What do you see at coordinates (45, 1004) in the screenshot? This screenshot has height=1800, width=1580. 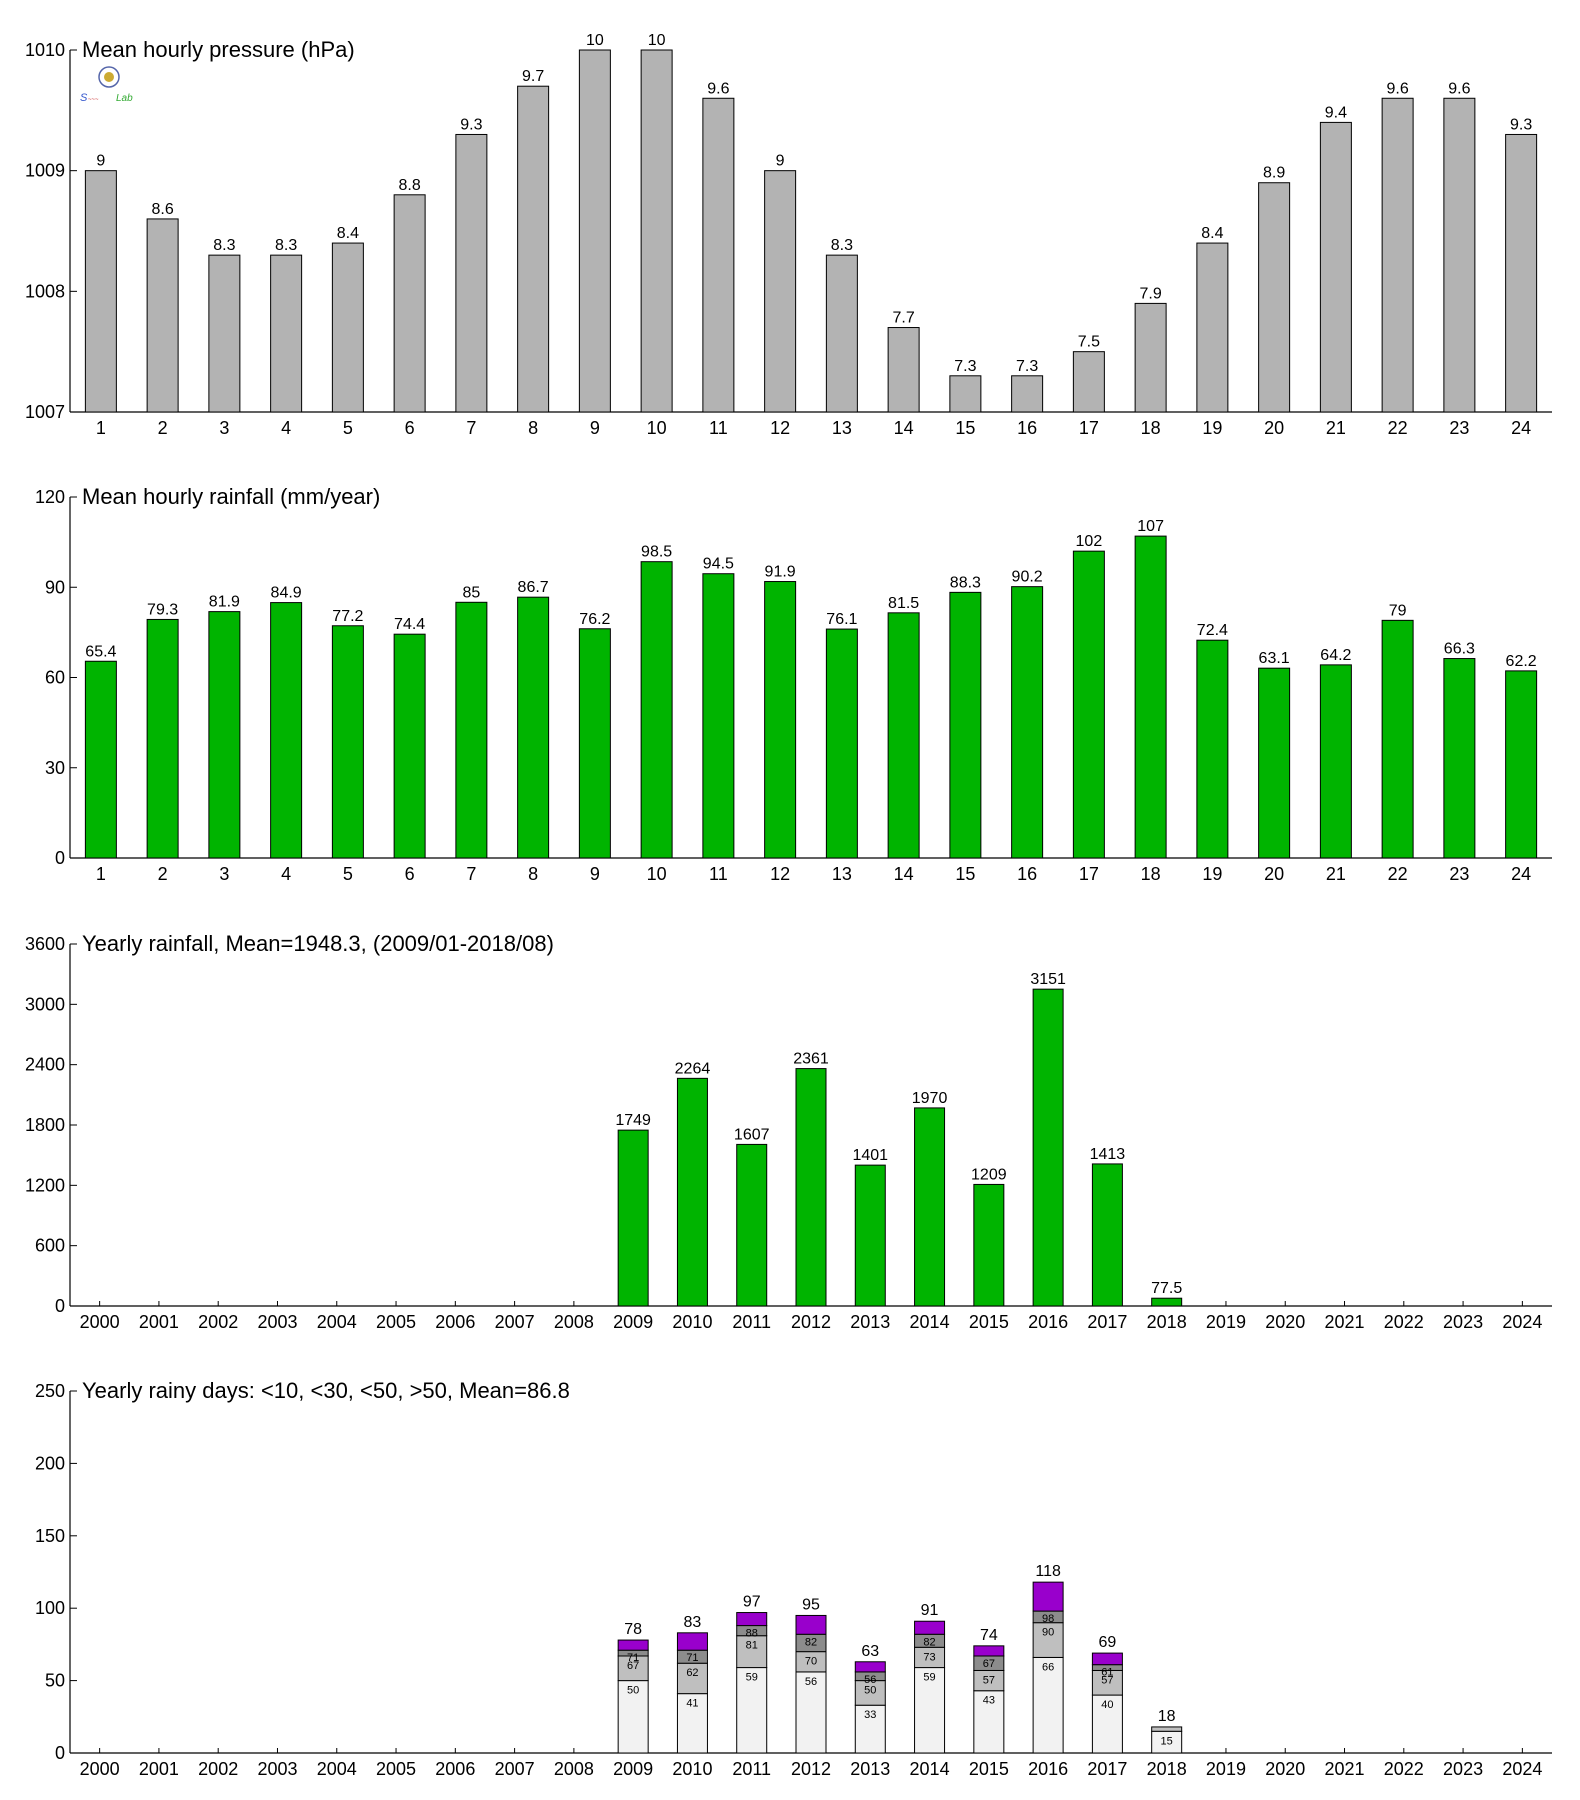 I see `y-tick-label: 3000` at bounding box center [45, 1004].